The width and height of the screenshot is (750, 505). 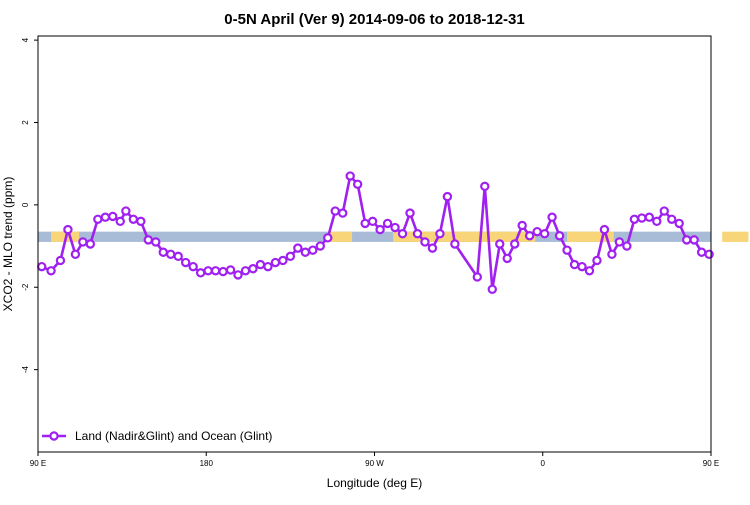 What do you see at coordinates (173, 436) in the screenshot?
I see `legend-entry: Land (Nadir&Glint) and Ocean (Glint)` at bounding box center [173, 436].